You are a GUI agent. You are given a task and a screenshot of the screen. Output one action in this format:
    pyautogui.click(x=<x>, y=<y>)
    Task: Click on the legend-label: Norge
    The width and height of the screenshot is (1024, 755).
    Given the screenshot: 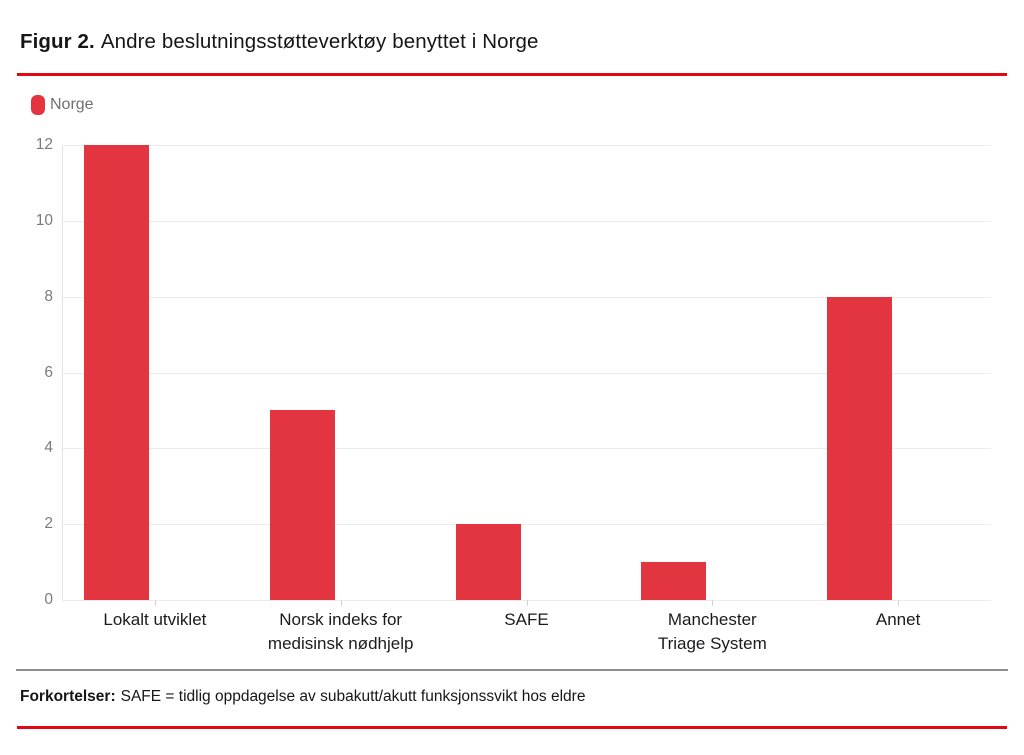 What is the action you would take?
    pyautogui.click(x=72, y=104)
    